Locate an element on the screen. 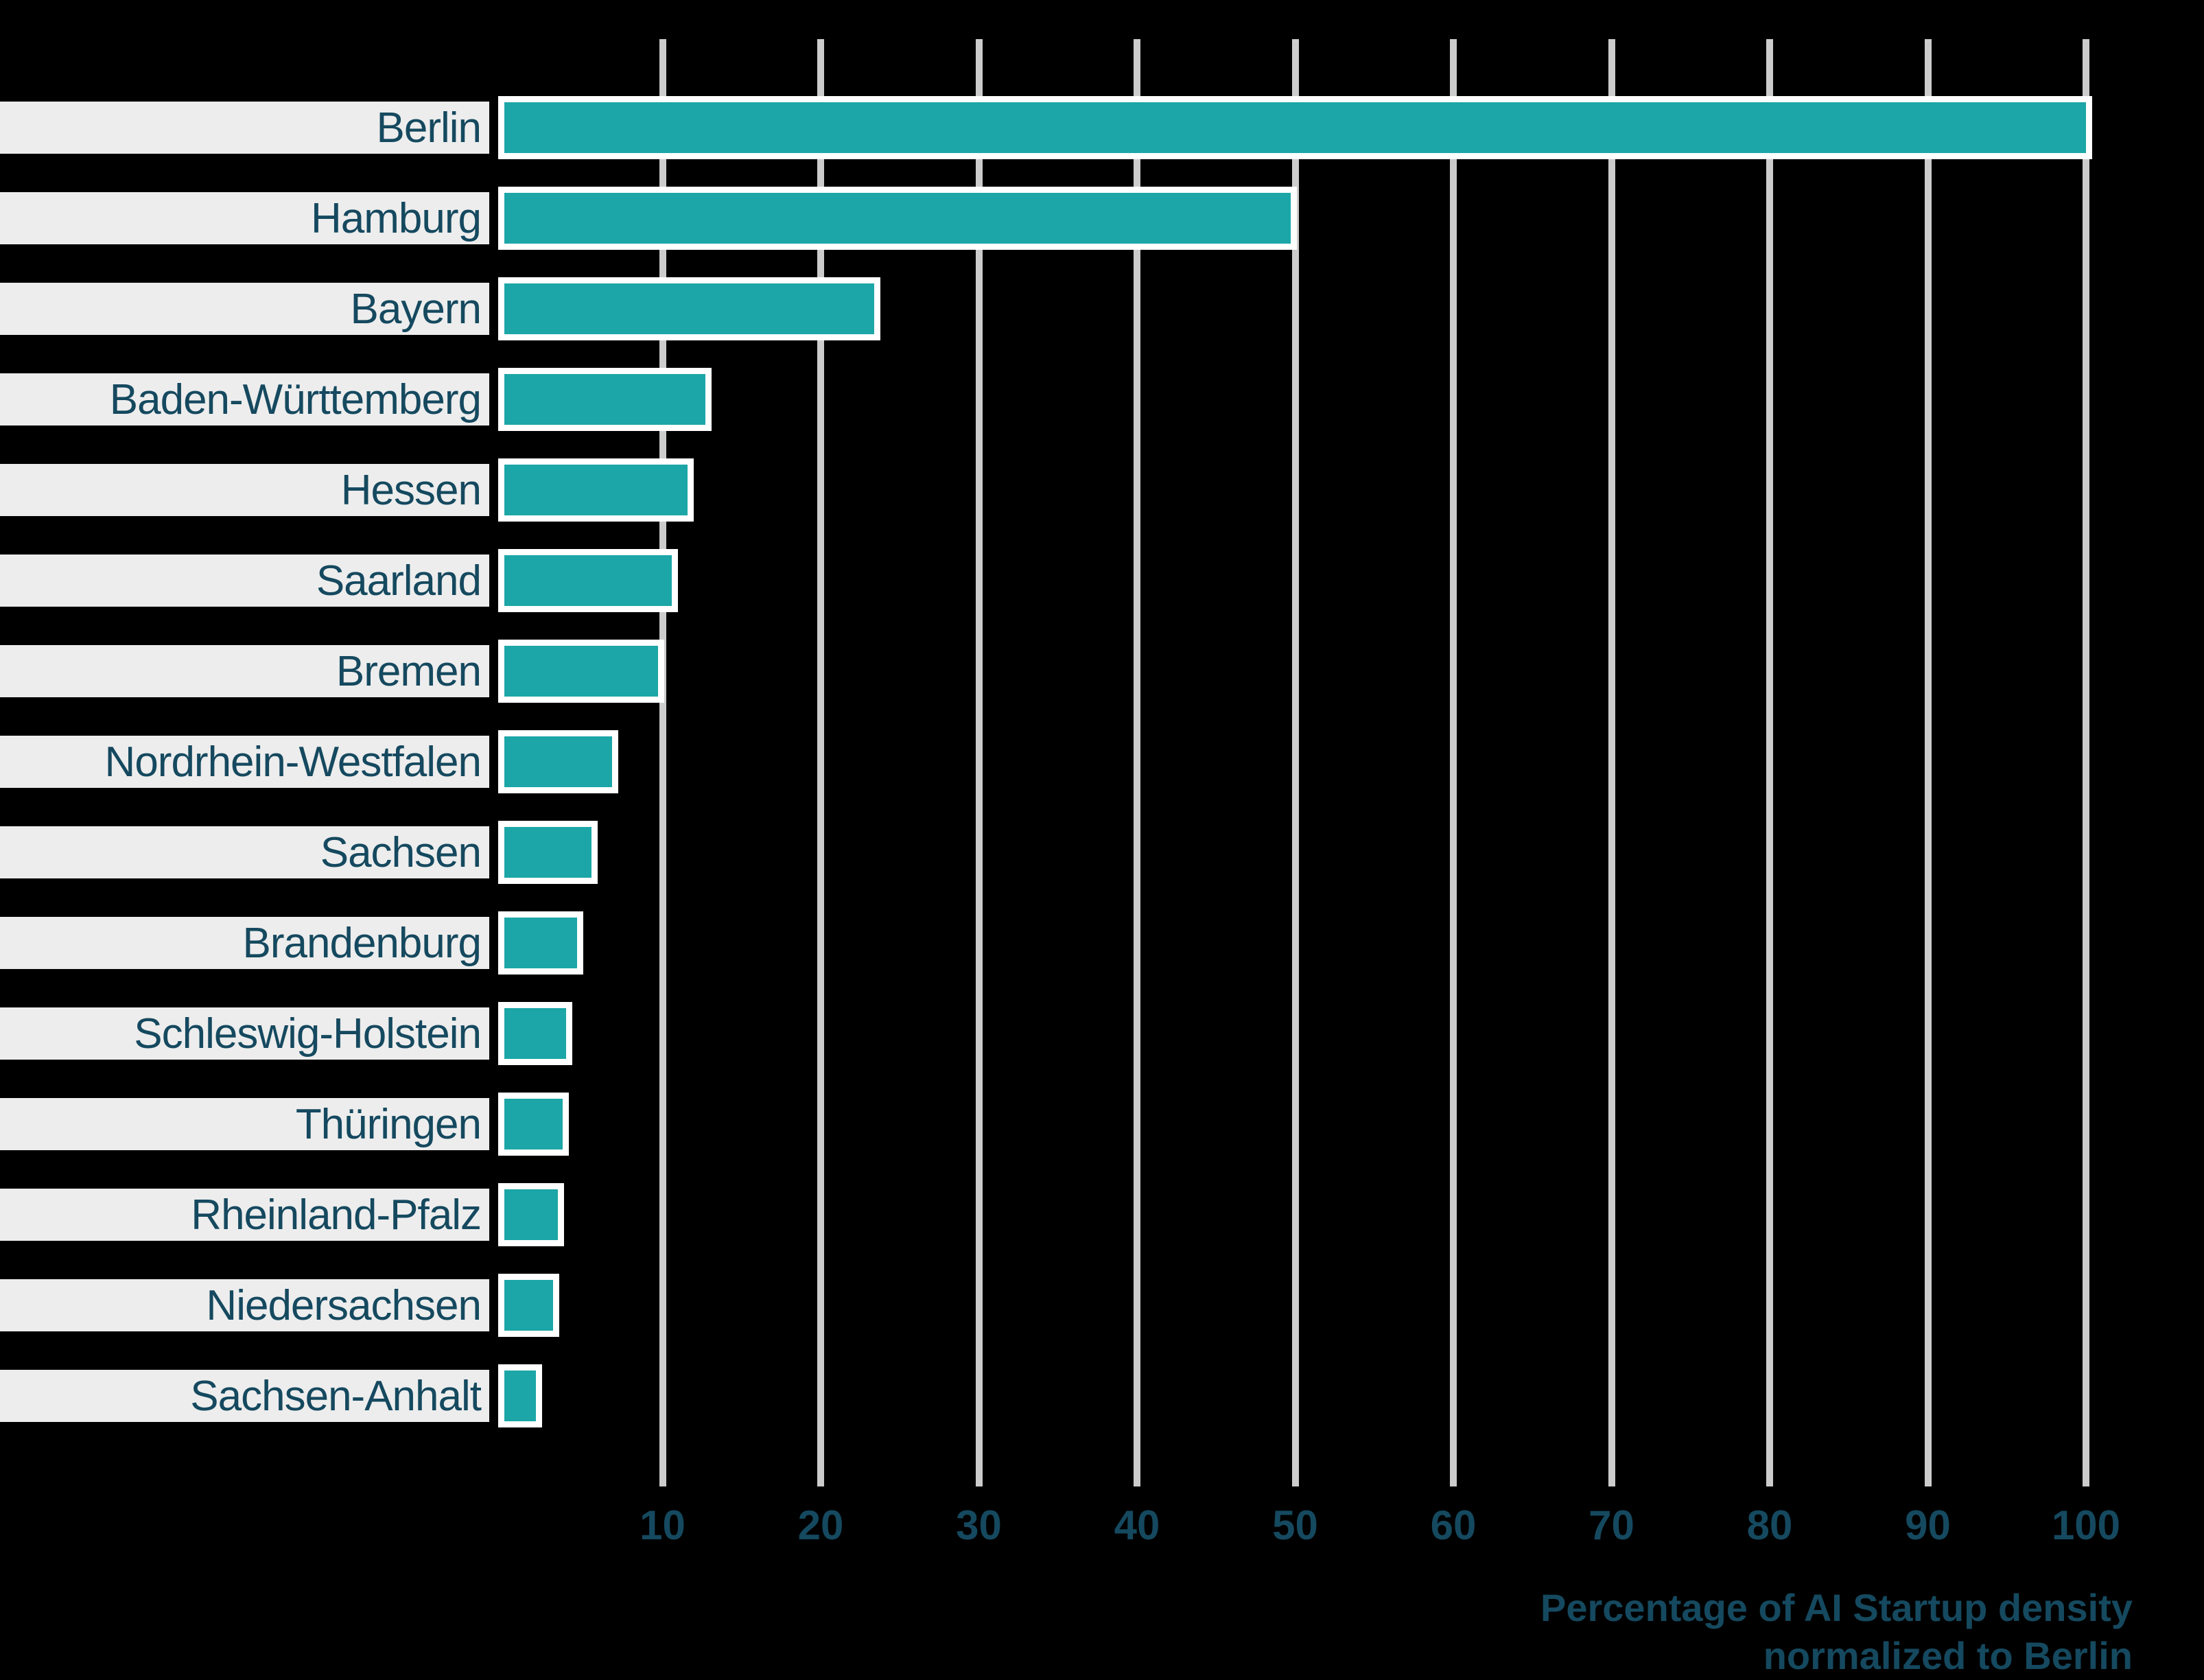 This screenshot has height=1680, width=2204. x-tick-label-70: 70 is located at coordinates (1611, 1525).